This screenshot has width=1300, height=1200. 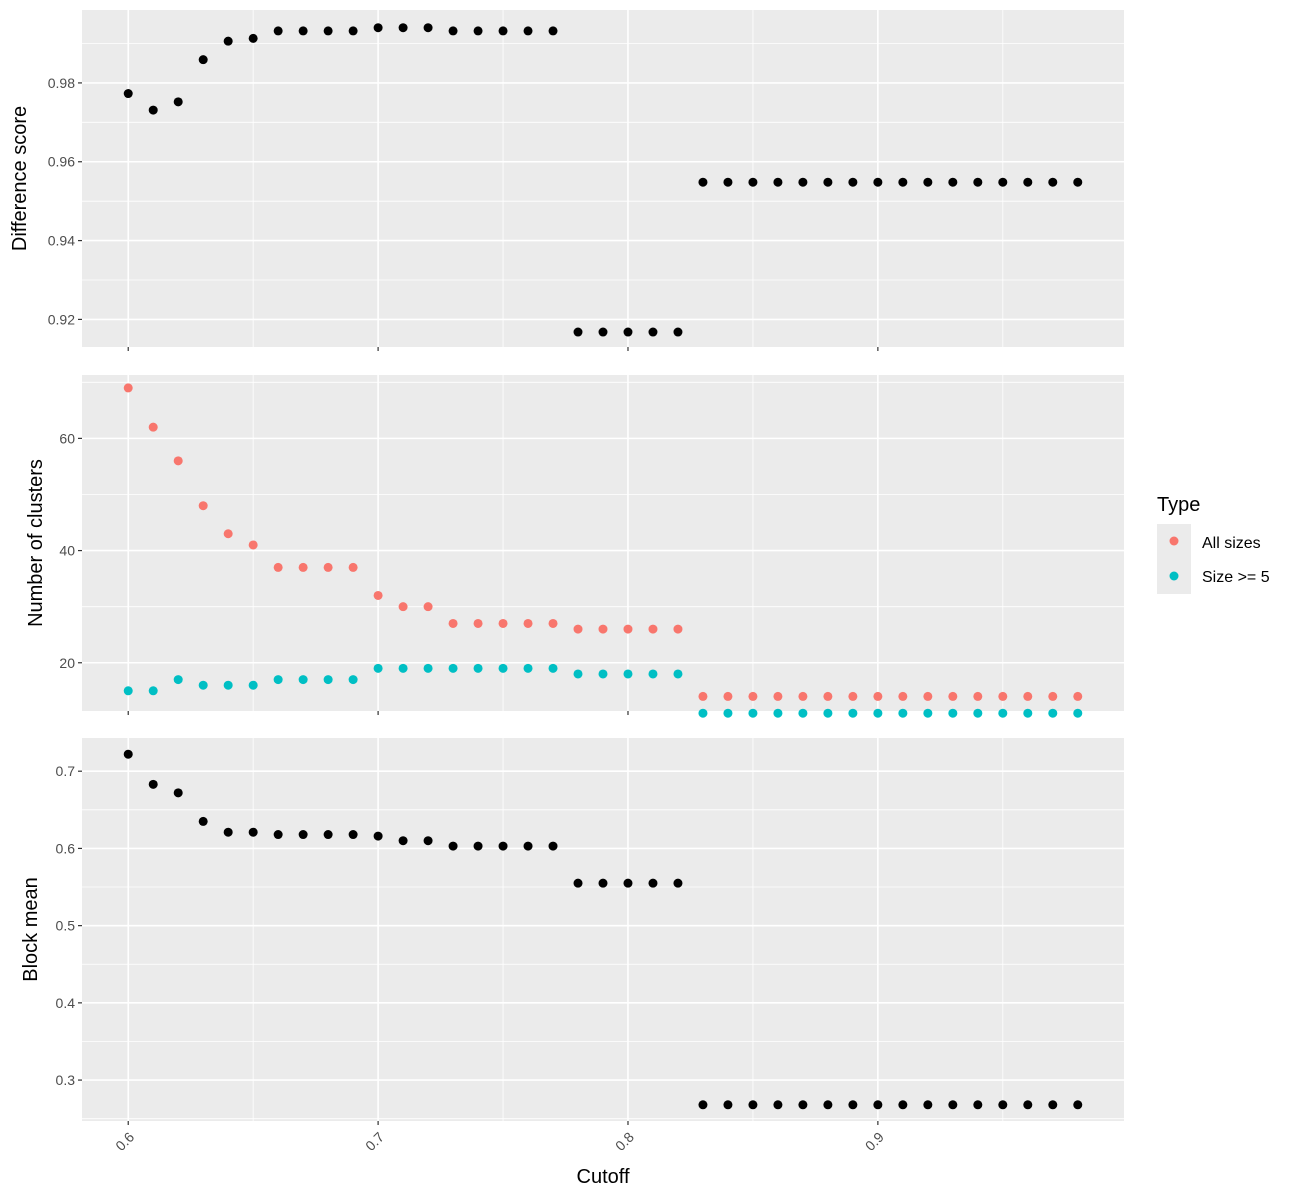 I want to click on y-tick-label: 0.96, so click(x=61, y=162).